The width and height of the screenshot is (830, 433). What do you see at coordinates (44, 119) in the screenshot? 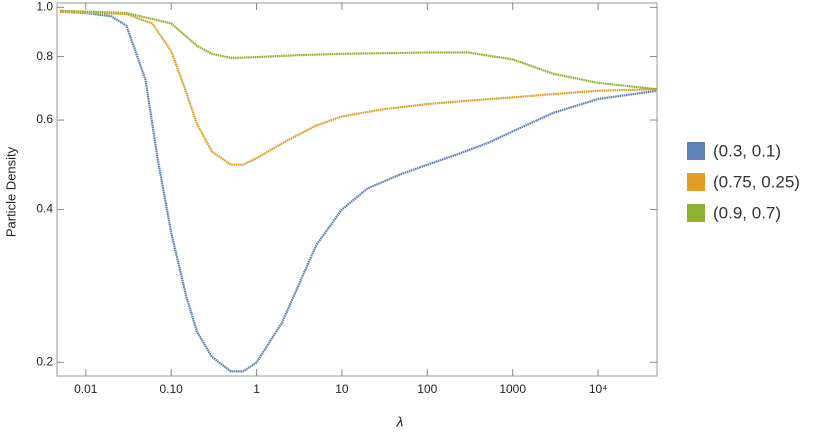
I see `y-tick-label: 0.6` at bounding box center [44, 119].